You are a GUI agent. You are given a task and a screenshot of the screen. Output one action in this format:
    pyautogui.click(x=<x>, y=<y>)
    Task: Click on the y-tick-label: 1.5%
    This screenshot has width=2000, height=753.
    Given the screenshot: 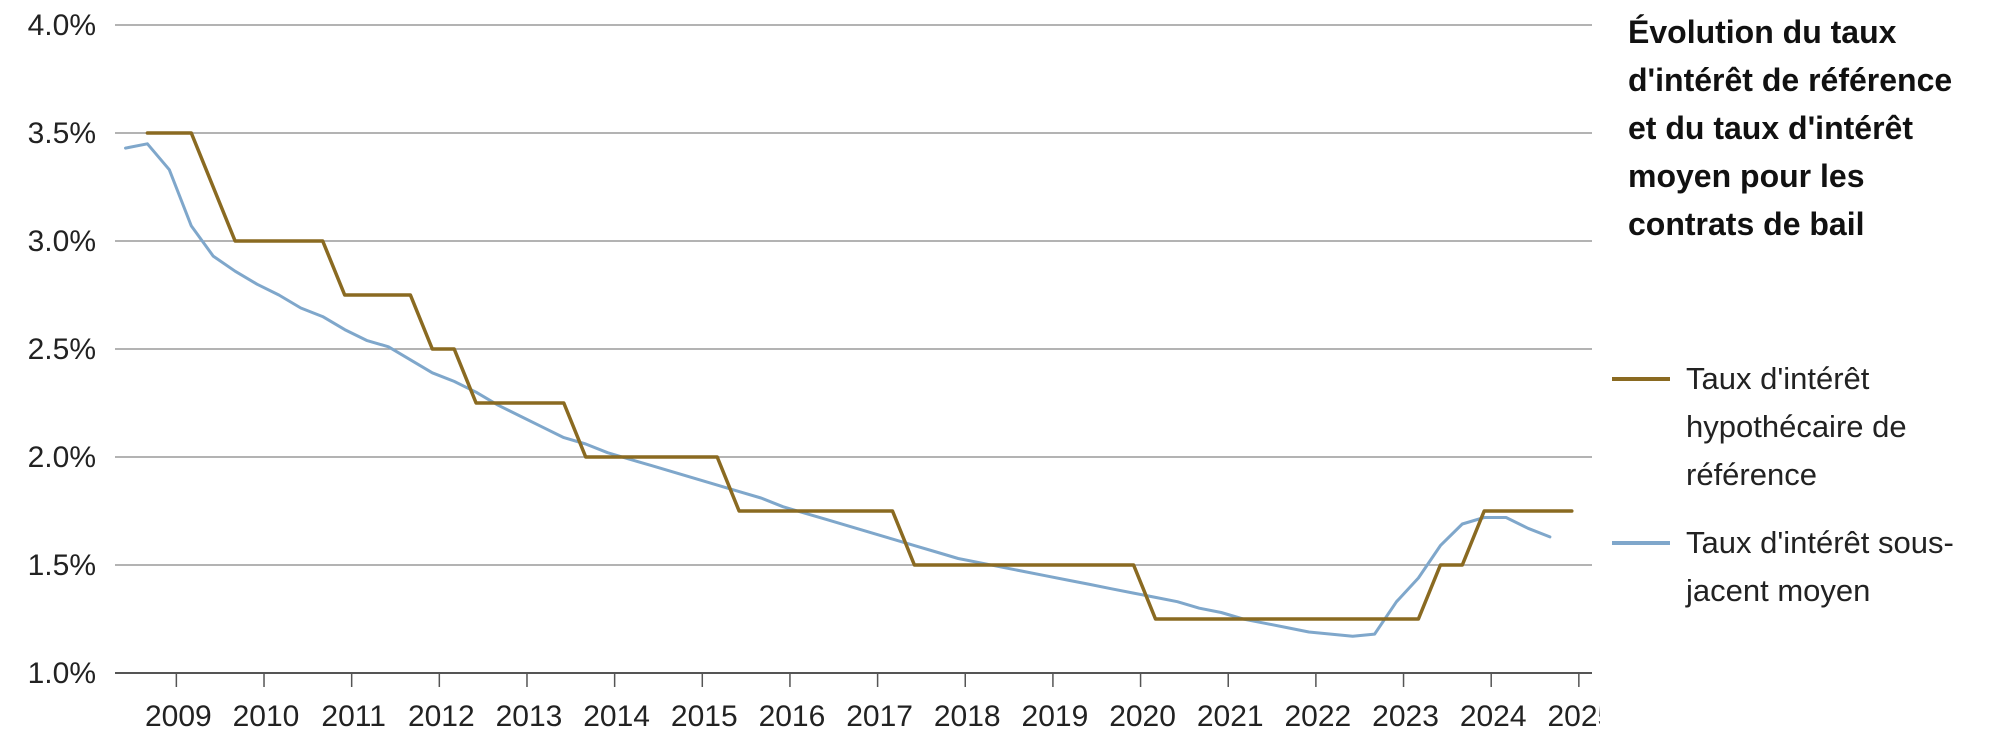 What is the action you would take?
    pyautogui.click(x=62, y=565)
    